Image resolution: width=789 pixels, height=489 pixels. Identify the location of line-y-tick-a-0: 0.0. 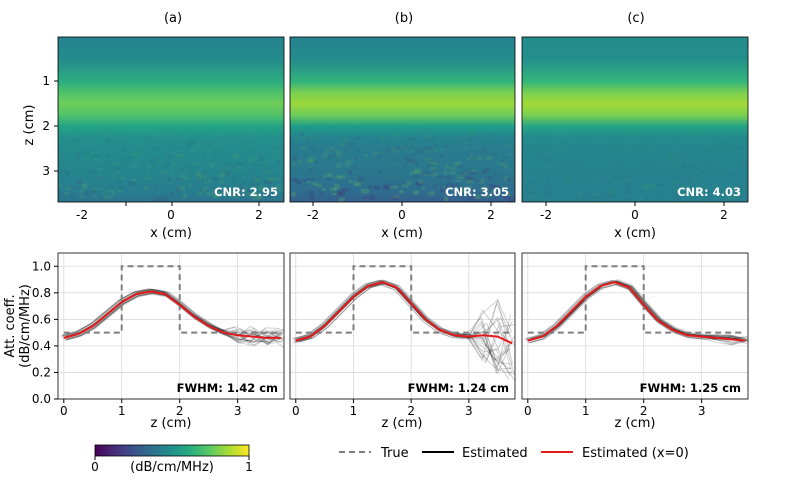
(41, 399).